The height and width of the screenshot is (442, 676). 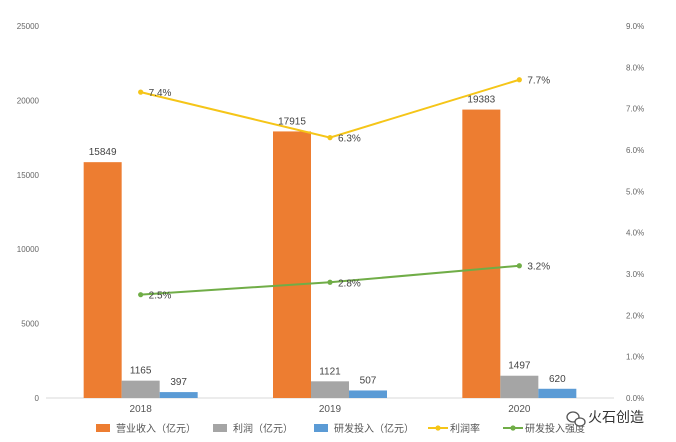 I want to click on y-left-tick-label: 0, so click(x=37, y=398).